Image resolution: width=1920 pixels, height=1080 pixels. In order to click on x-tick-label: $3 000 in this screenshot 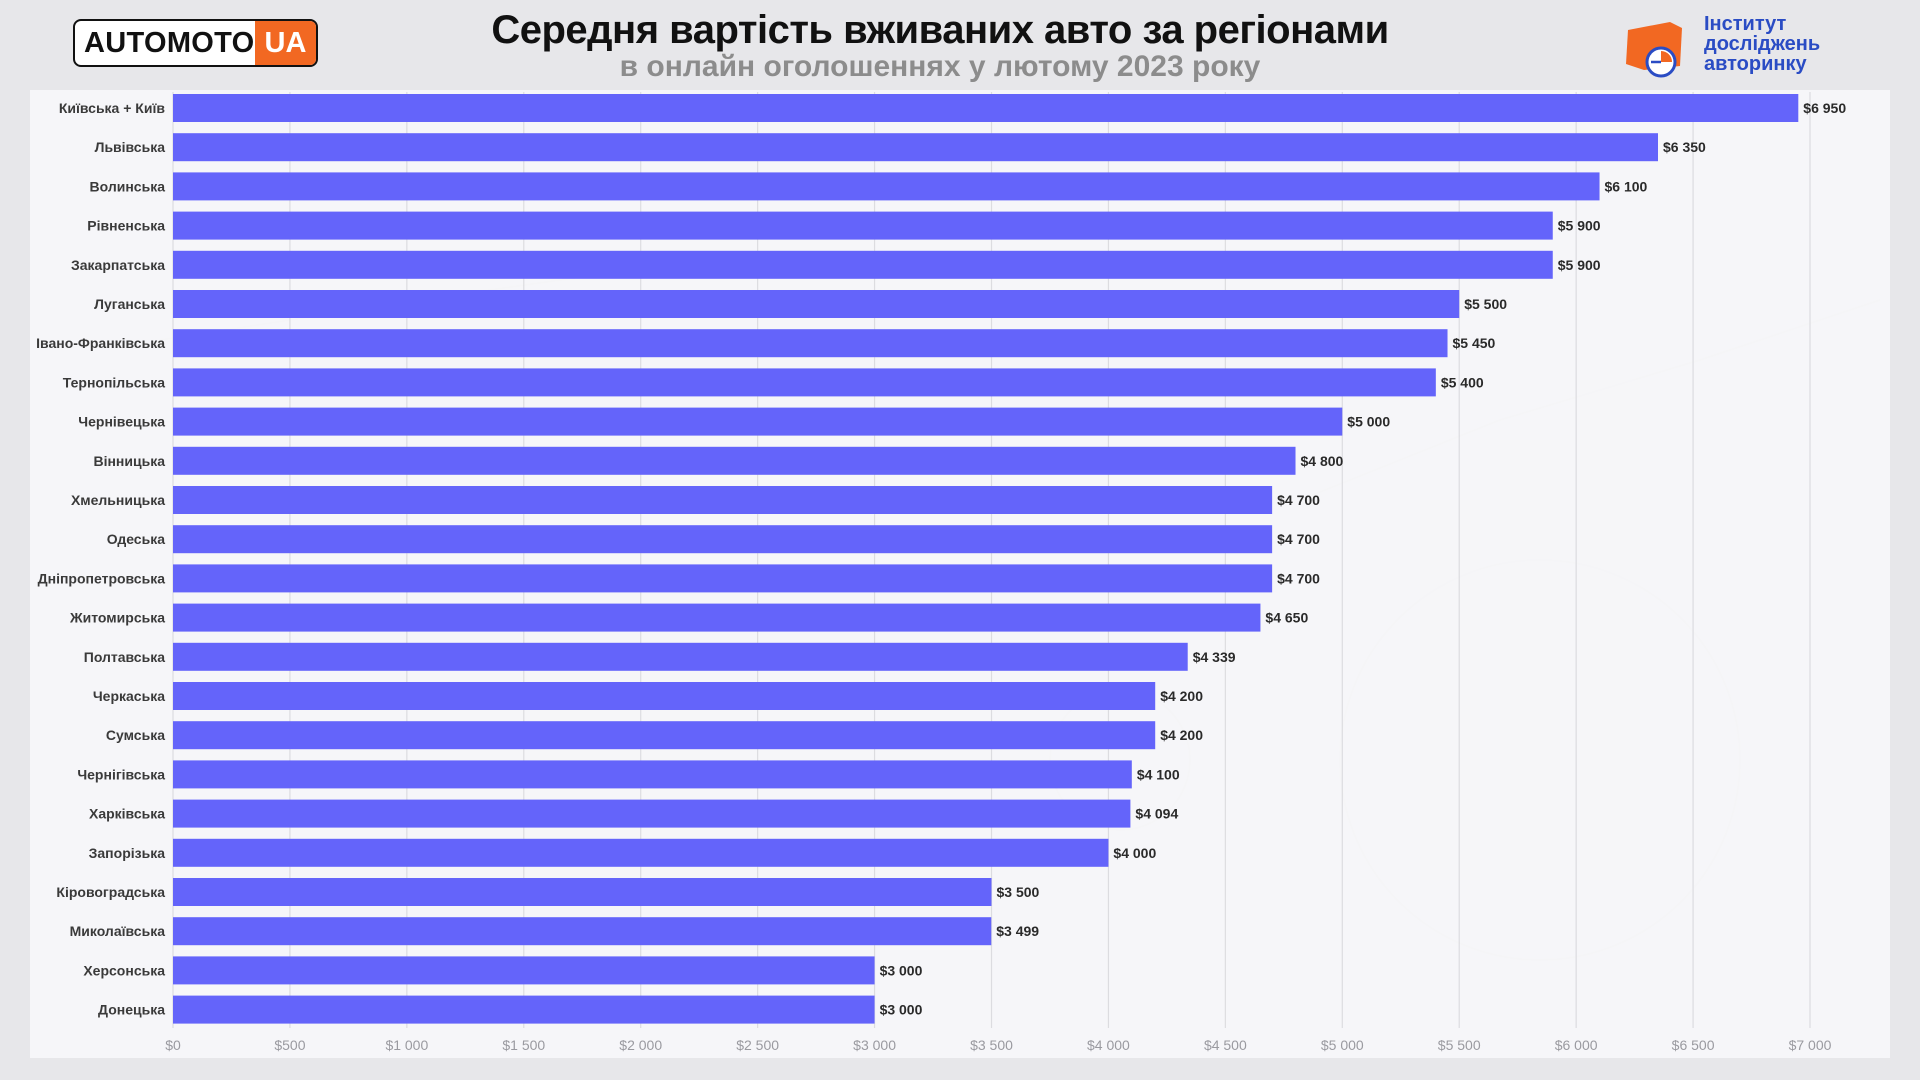, I will do `click(874, 1045)`.